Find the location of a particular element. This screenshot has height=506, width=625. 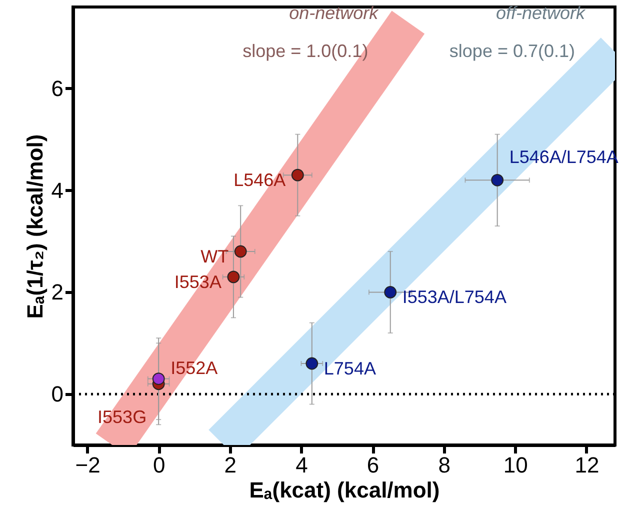

x-tick-label: 8 is located at coordinates (444, 465).